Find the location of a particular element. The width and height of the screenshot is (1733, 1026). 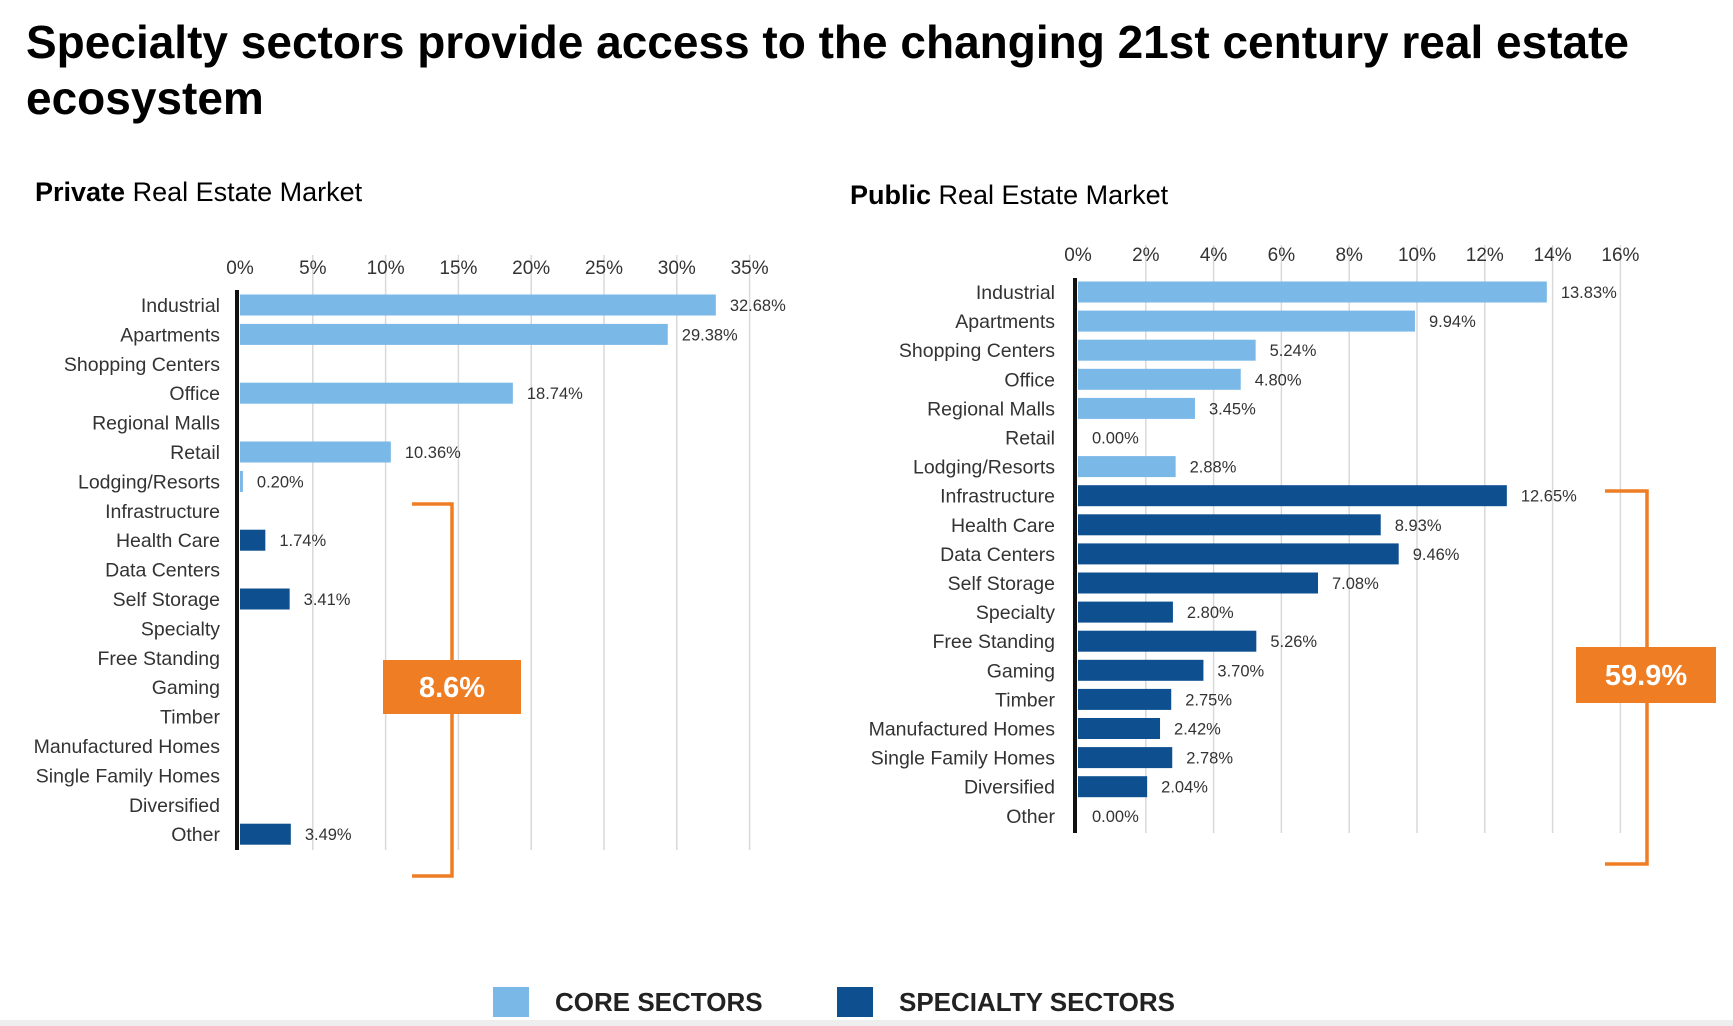

private-category-label: Lodging/Resorts is located at coordinates (149, 482).